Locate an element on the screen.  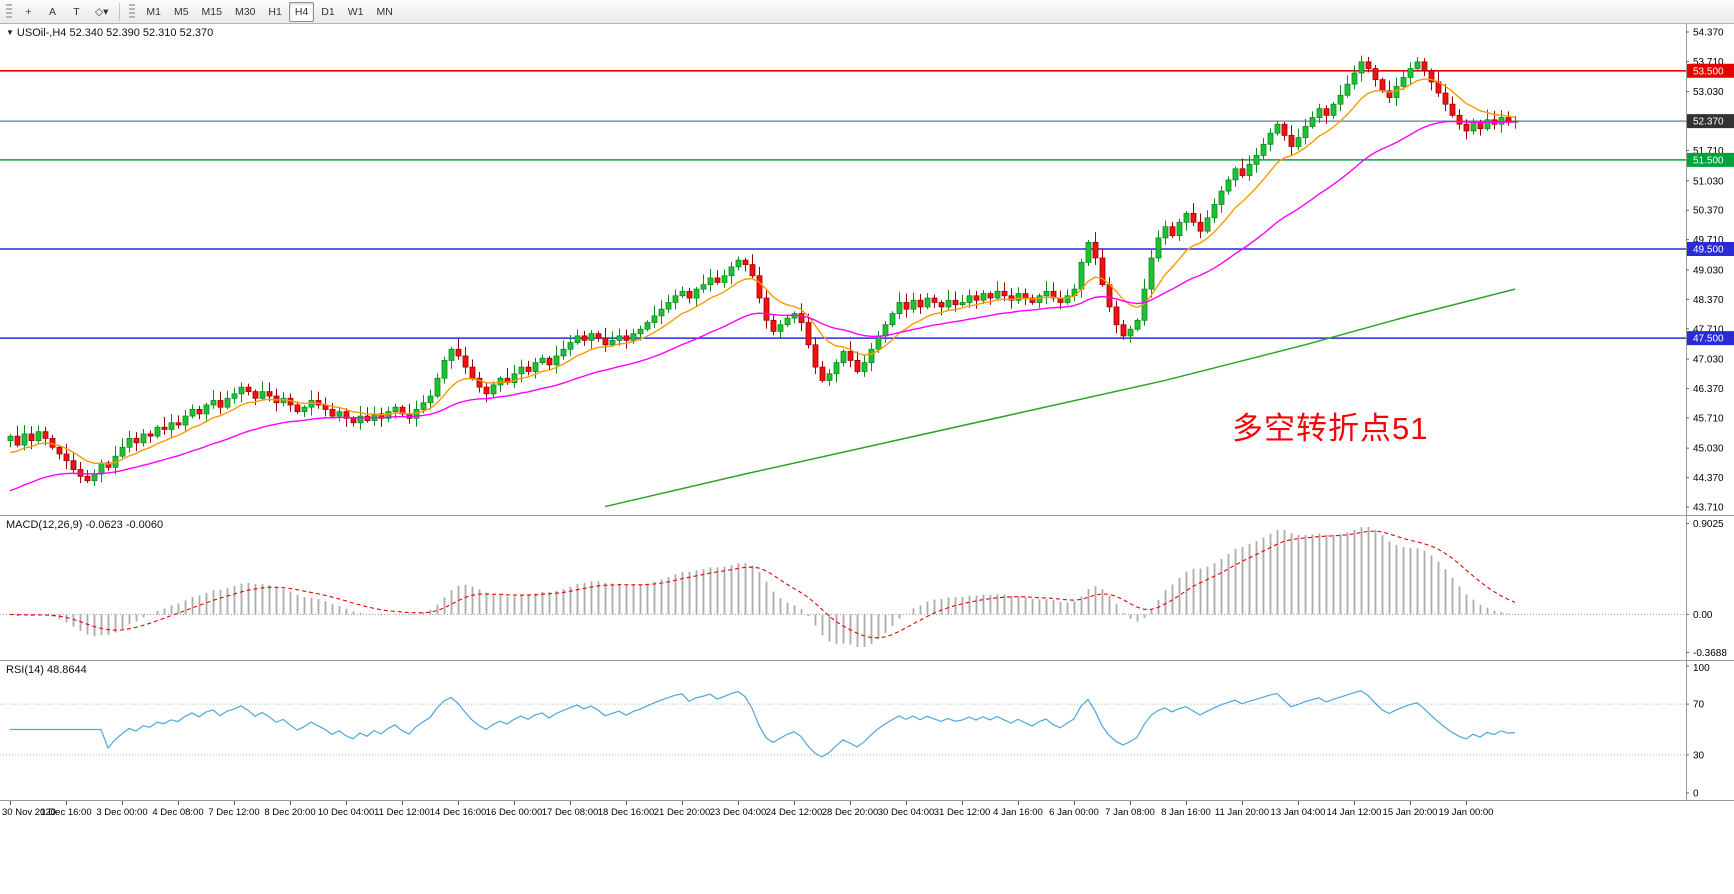
svg-text: 47.030 is located at coordinates (1708, 360).